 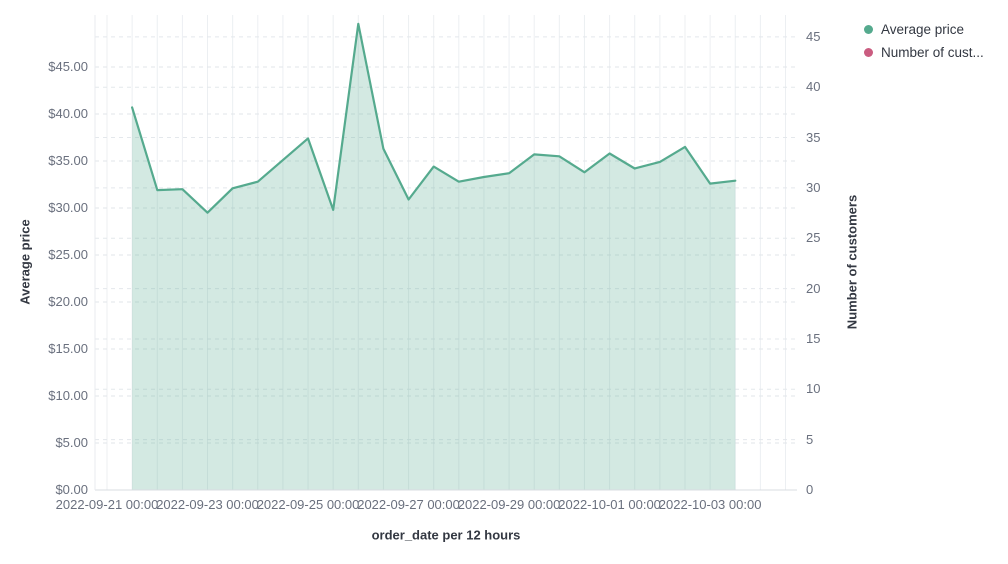 What do you see at coordinates (810, 489) in the screenshot?
I see `right-axis-tick-label: 0` at bounding box center [810, 489].